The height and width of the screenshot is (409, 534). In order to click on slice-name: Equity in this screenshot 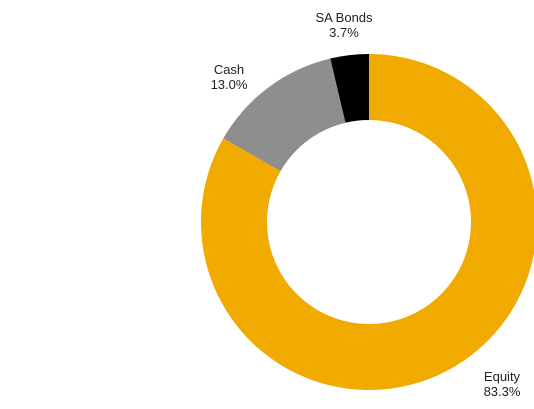, I will do `click(502, 376)`.